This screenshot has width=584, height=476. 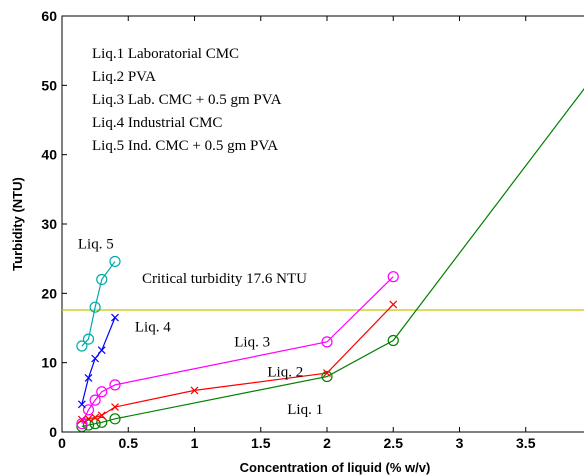 I want to click on series-annotation: Liq. 2, so click(x=285, y=373).